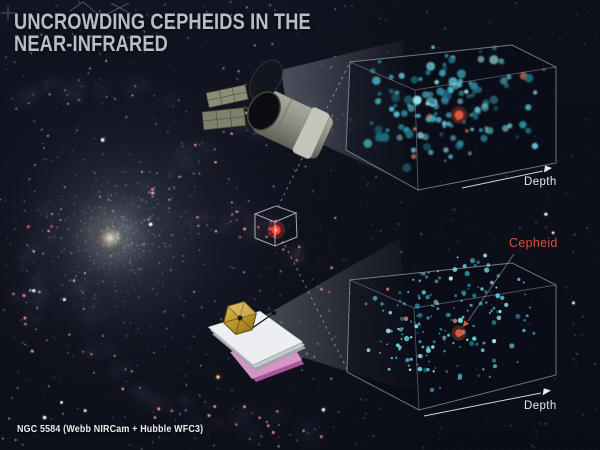 The width and height of the screenshot is (600, 450). What do you see at coordinates (459, 115) in the screenshot?
I see `cepheid-dot-hubble` at bounding box center [459, 115].